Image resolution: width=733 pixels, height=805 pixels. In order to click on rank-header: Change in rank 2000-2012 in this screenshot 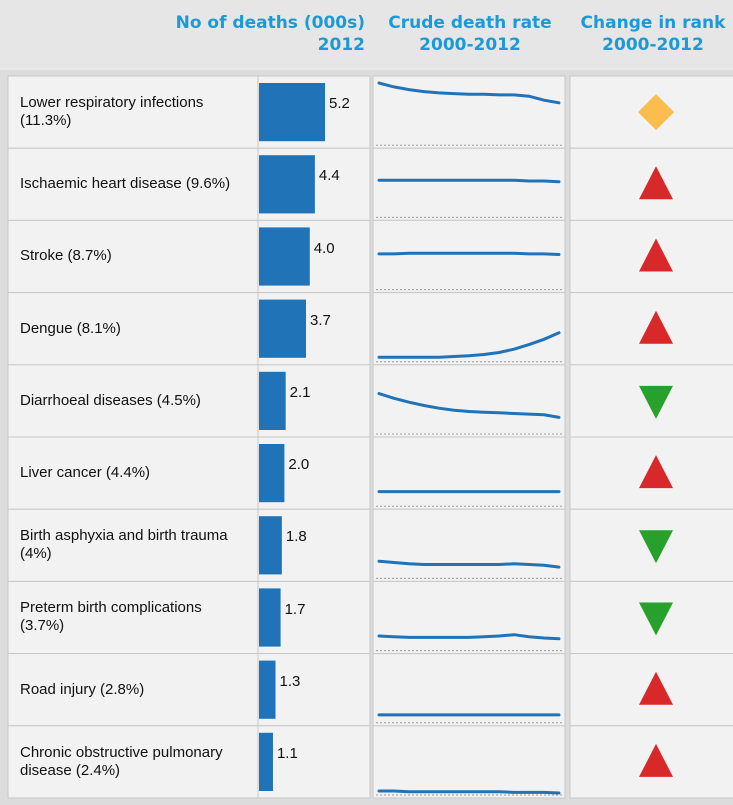, I will do `click(650, 34)`.